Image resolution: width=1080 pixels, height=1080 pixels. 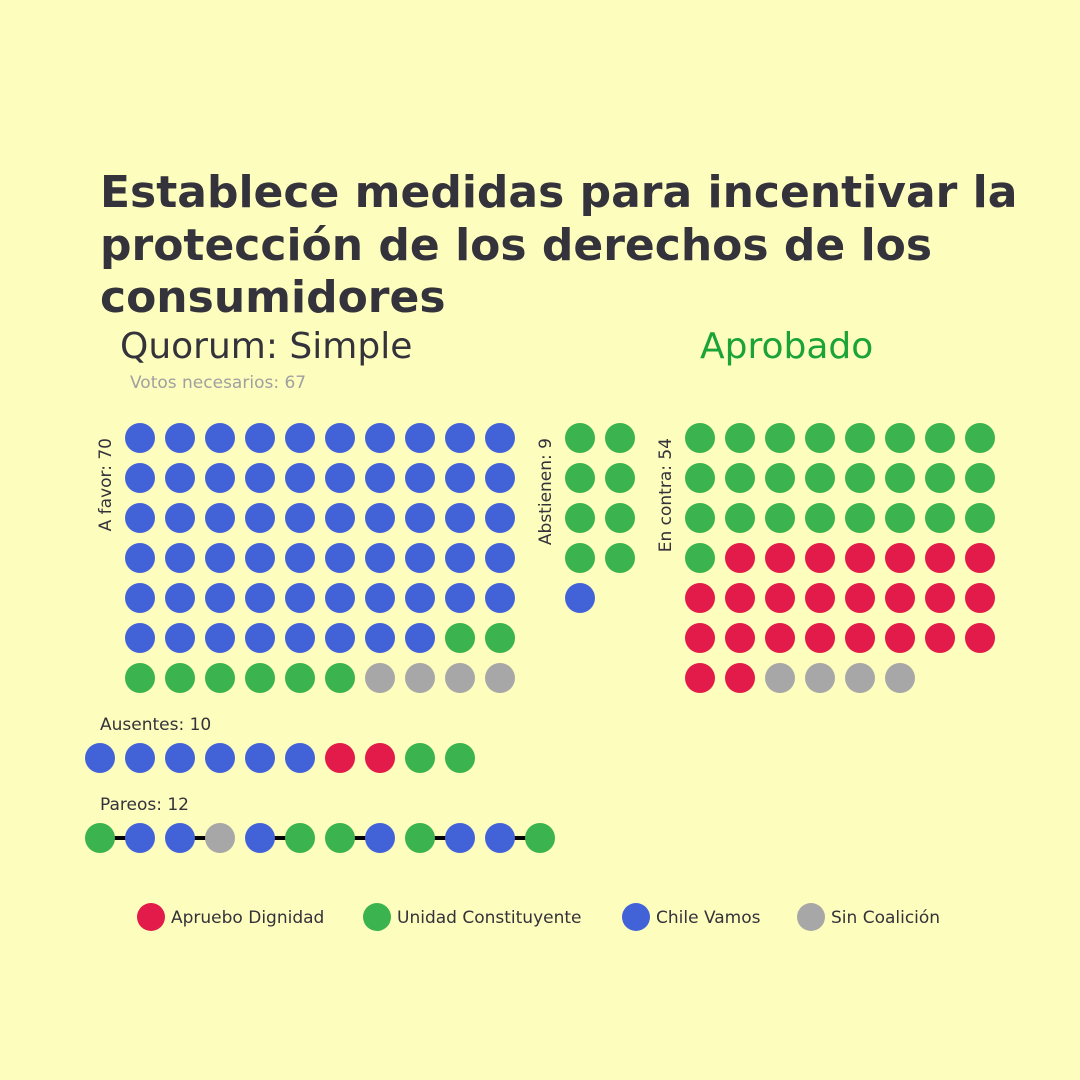 What do you see at coordinates (708, 918) in the screenshot?
I see `legend-label: Chile Vamos` at bounding box center [708, 918].